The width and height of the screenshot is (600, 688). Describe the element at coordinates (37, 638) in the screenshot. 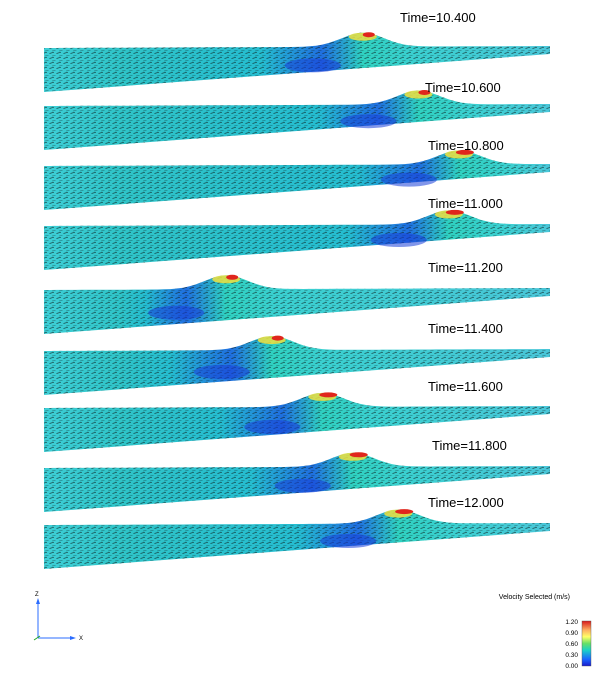

I see `y-axis-stub` at that location.